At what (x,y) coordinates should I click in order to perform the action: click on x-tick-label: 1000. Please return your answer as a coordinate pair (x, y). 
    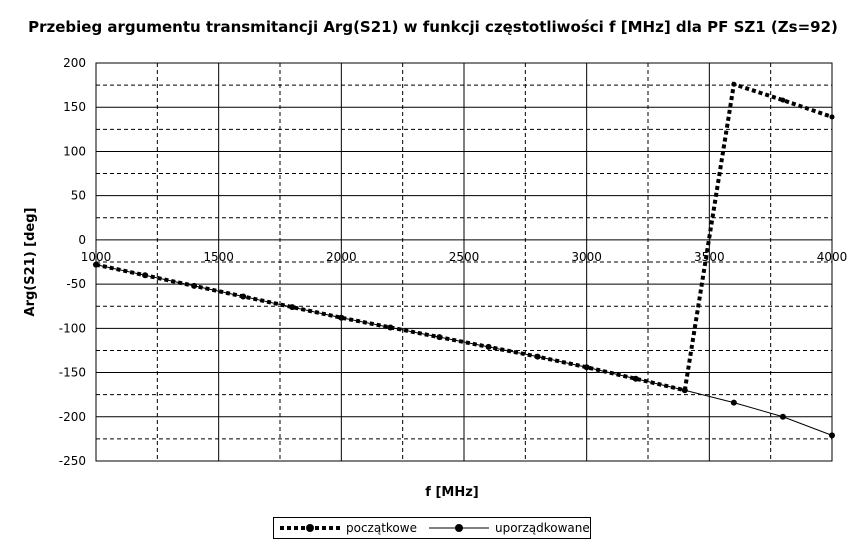
    Looking at the image, I should click on (96, 257).